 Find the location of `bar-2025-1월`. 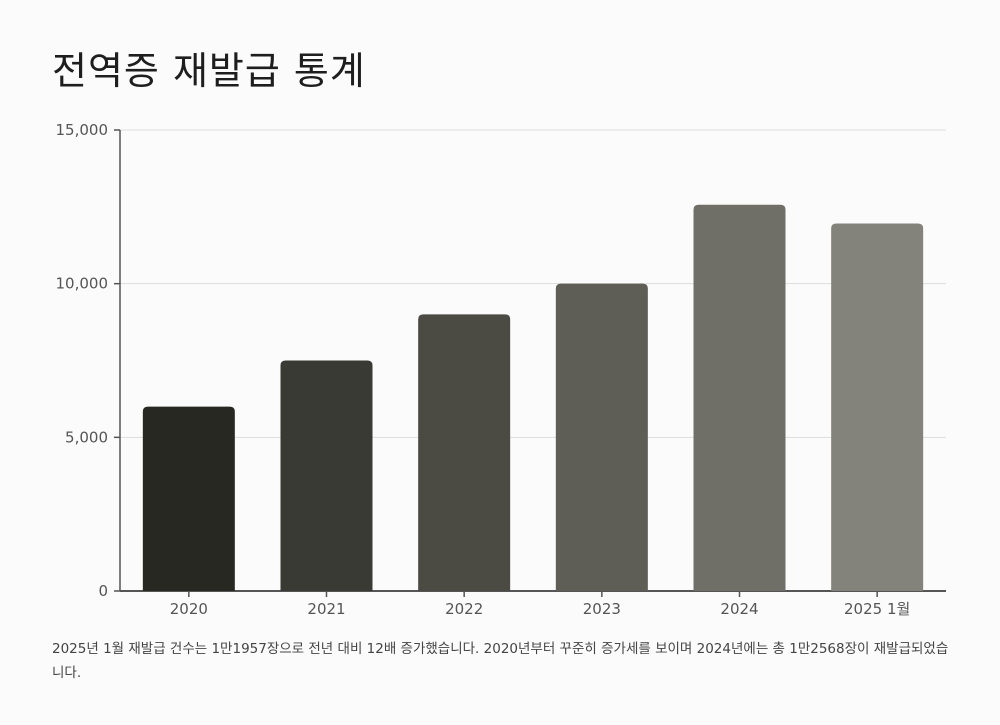

bar-2025-1월 is located at coordinates (877, 407).